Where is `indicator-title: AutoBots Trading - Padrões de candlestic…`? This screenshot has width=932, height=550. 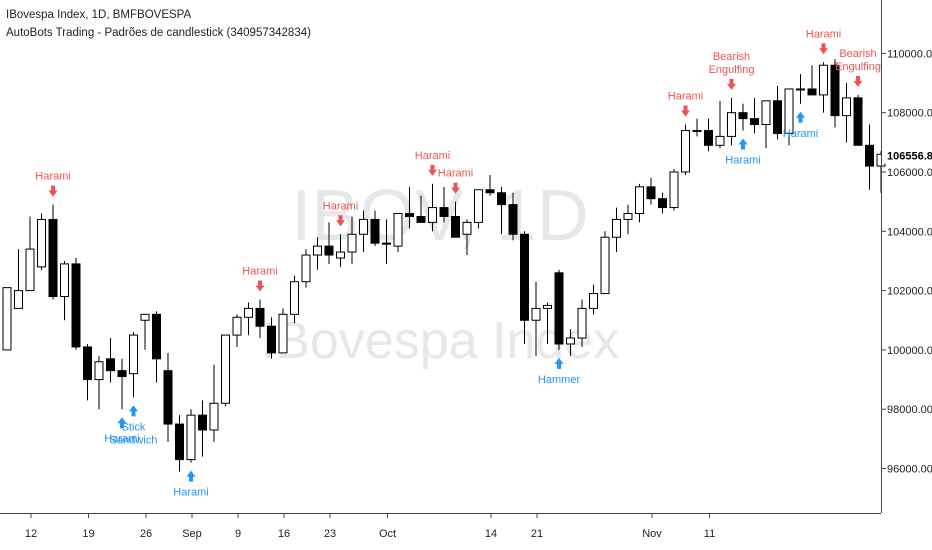
indicator-title: AutoBots Trading - Padrões de candlestic… is located at coordinates (158, 33).